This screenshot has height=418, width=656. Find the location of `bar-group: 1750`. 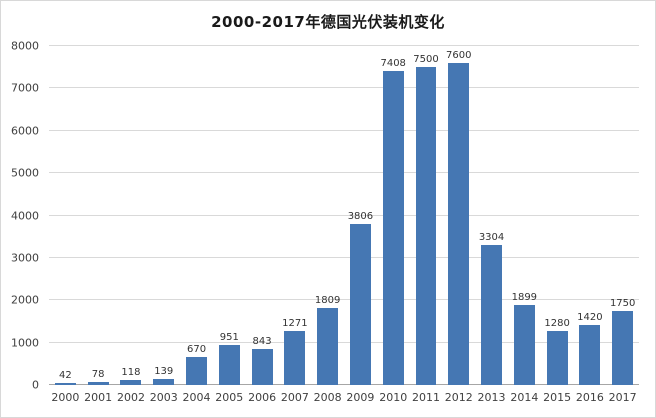

bar-group: 1750 is located at coordinates (622, 215).